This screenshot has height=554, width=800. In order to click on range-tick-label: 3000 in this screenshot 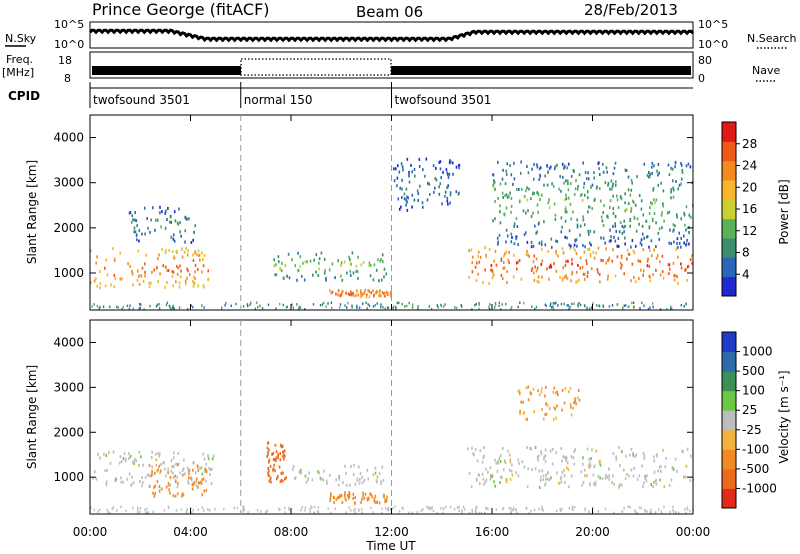, I will do `click(68, 183)`.